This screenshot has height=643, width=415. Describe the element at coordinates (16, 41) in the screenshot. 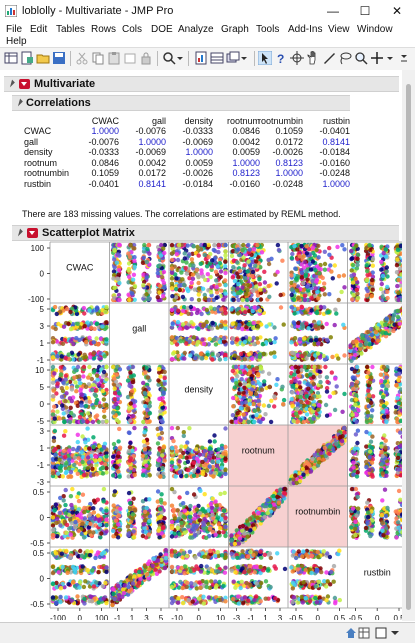

I see `menu-help: Help` at that location.